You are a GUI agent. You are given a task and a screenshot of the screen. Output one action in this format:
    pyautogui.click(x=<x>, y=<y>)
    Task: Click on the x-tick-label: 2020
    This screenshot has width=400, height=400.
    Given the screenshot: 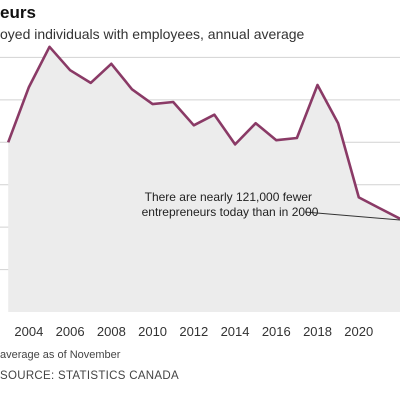 What is the action you would take?
    pyautogui.click(x=358, y=331)
    